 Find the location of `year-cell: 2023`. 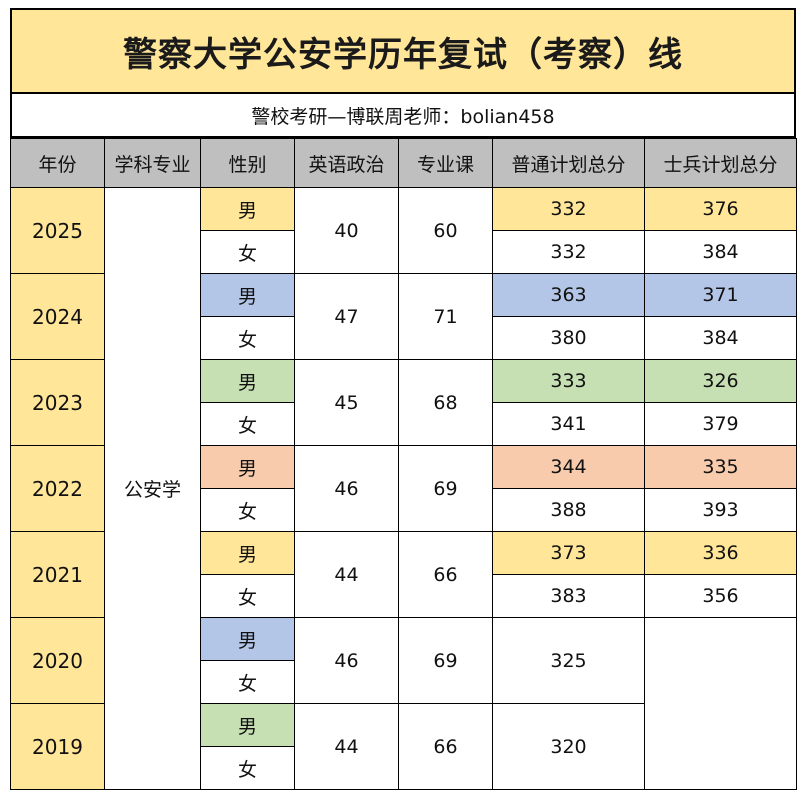

year-cell: 2023 is located at coordinates (57, 402).